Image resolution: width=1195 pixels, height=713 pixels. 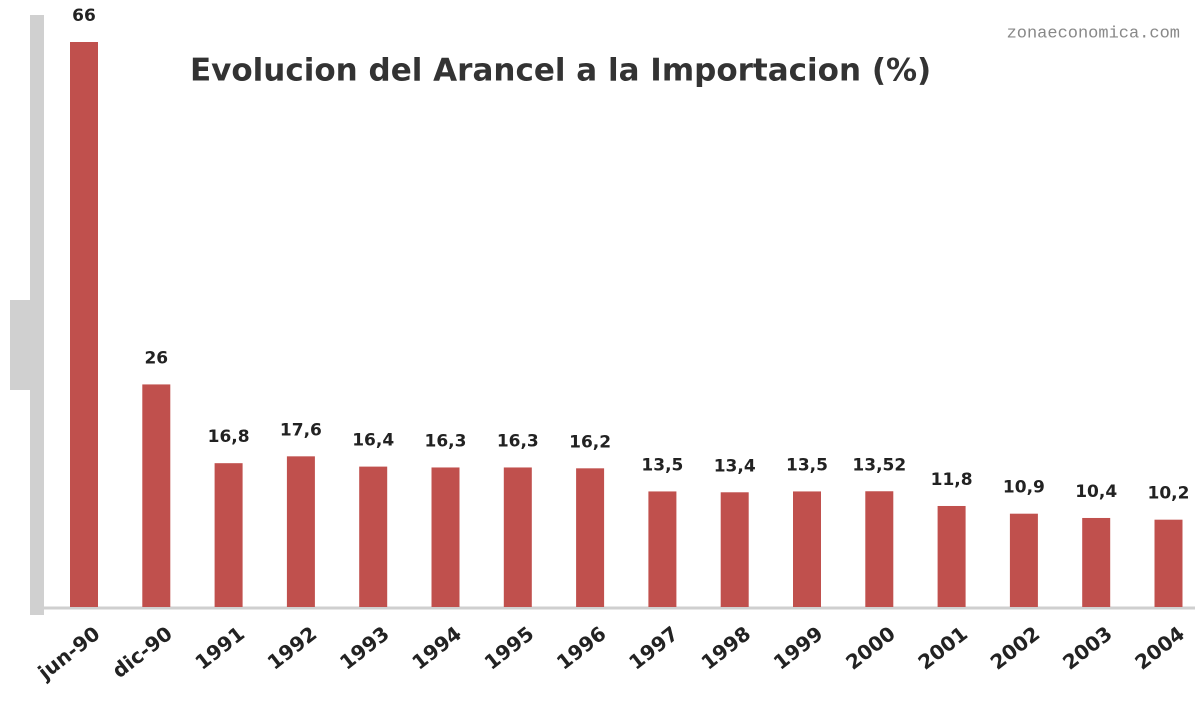 What do you see at coordinates (156, 358) in the screenshot?
I see `value-label: 26` at bounding box center [156, 358].